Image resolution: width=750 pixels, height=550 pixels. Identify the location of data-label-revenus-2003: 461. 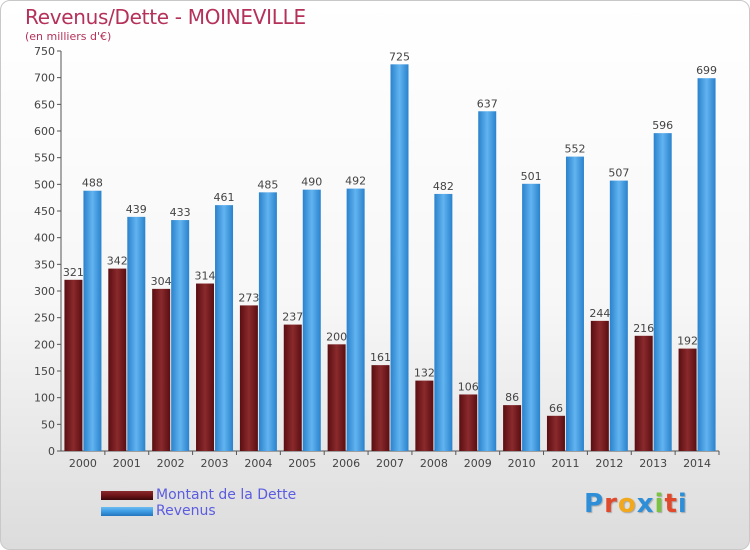
(224, 197).